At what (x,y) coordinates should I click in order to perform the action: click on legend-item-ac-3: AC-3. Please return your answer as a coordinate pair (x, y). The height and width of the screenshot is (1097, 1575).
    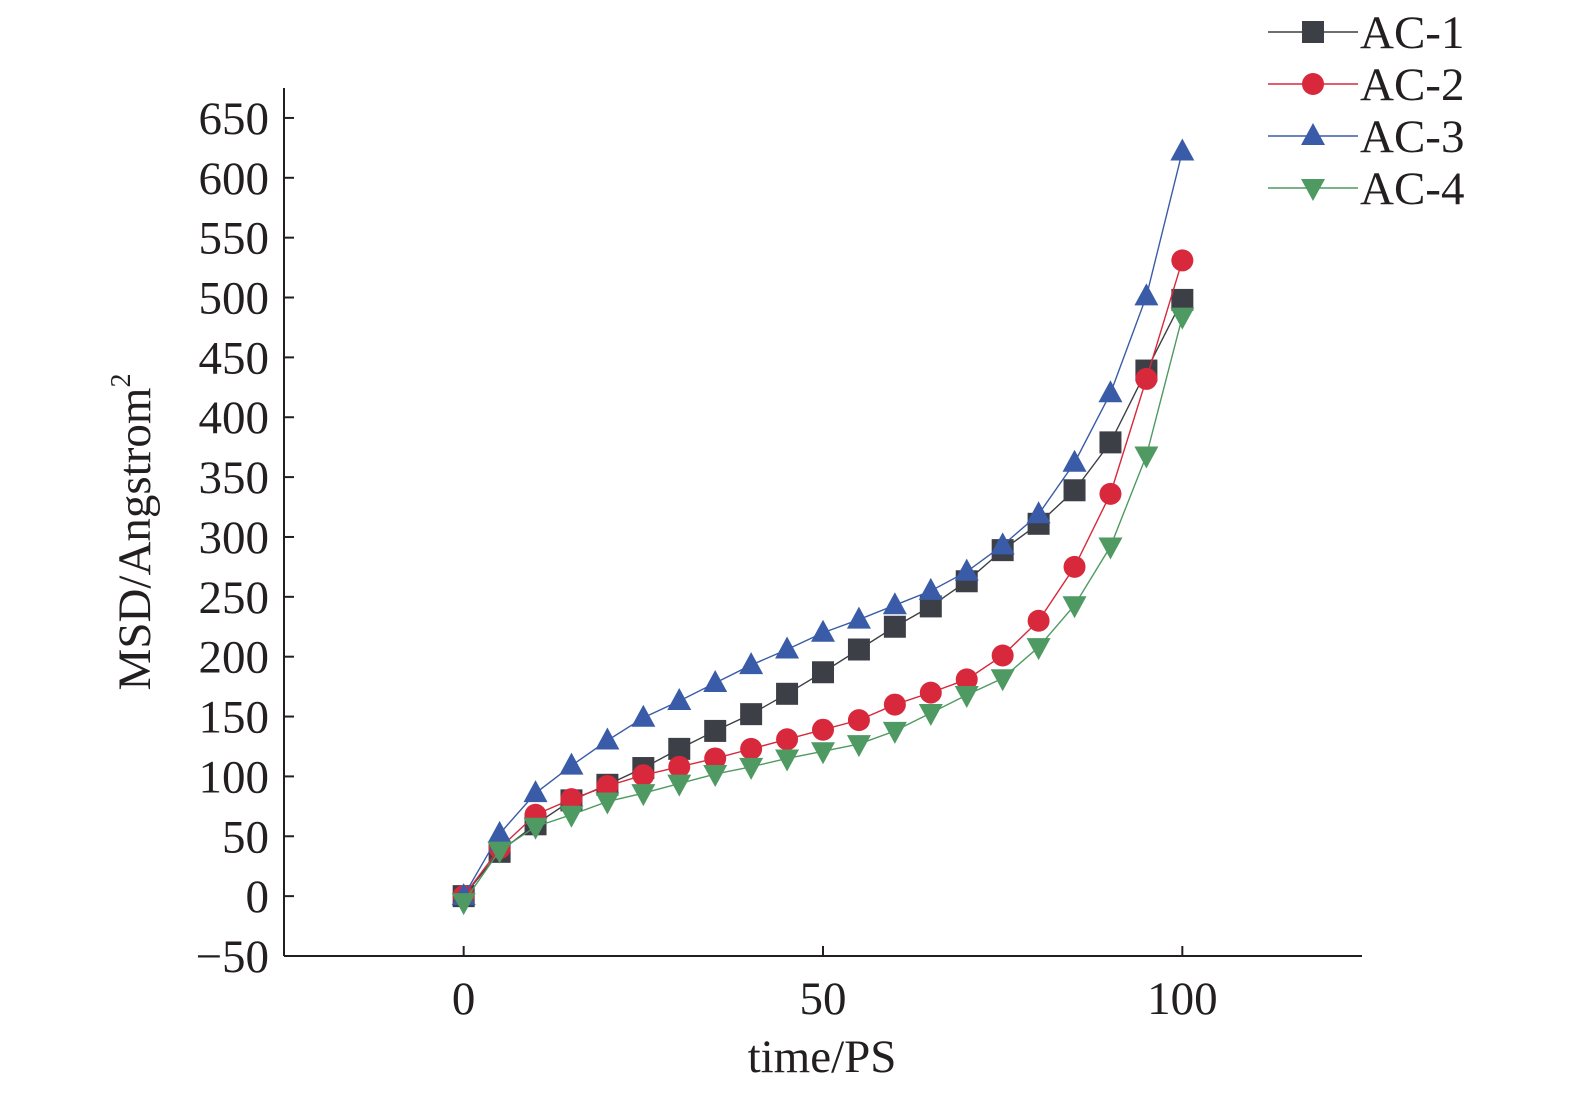
    Looking at the image, I should click on (1366, 137).